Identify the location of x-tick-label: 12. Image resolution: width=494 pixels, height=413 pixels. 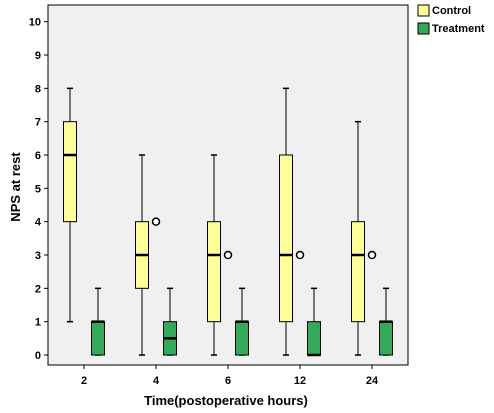
(300, 381).